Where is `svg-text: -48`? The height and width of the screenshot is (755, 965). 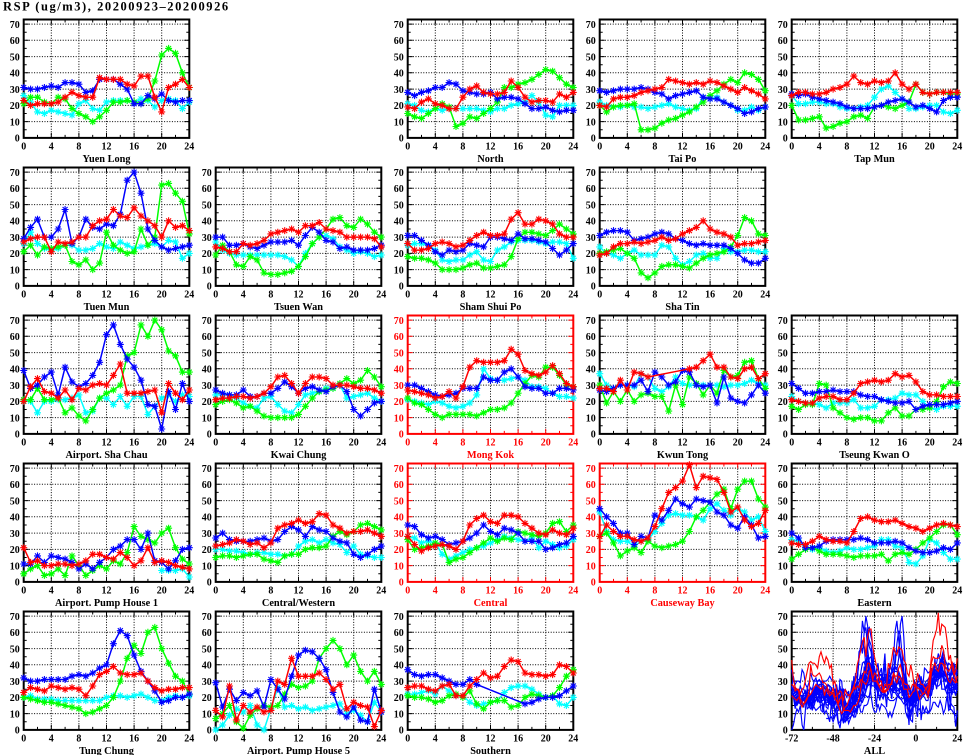 svg-text: -48 is located at coordinates (832, 738).